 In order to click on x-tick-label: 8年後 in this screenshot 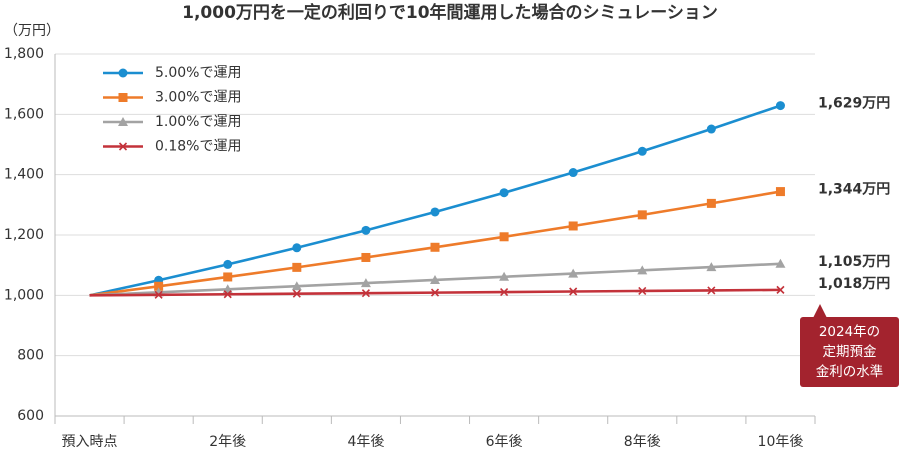, I will do `click(642, 442)`.